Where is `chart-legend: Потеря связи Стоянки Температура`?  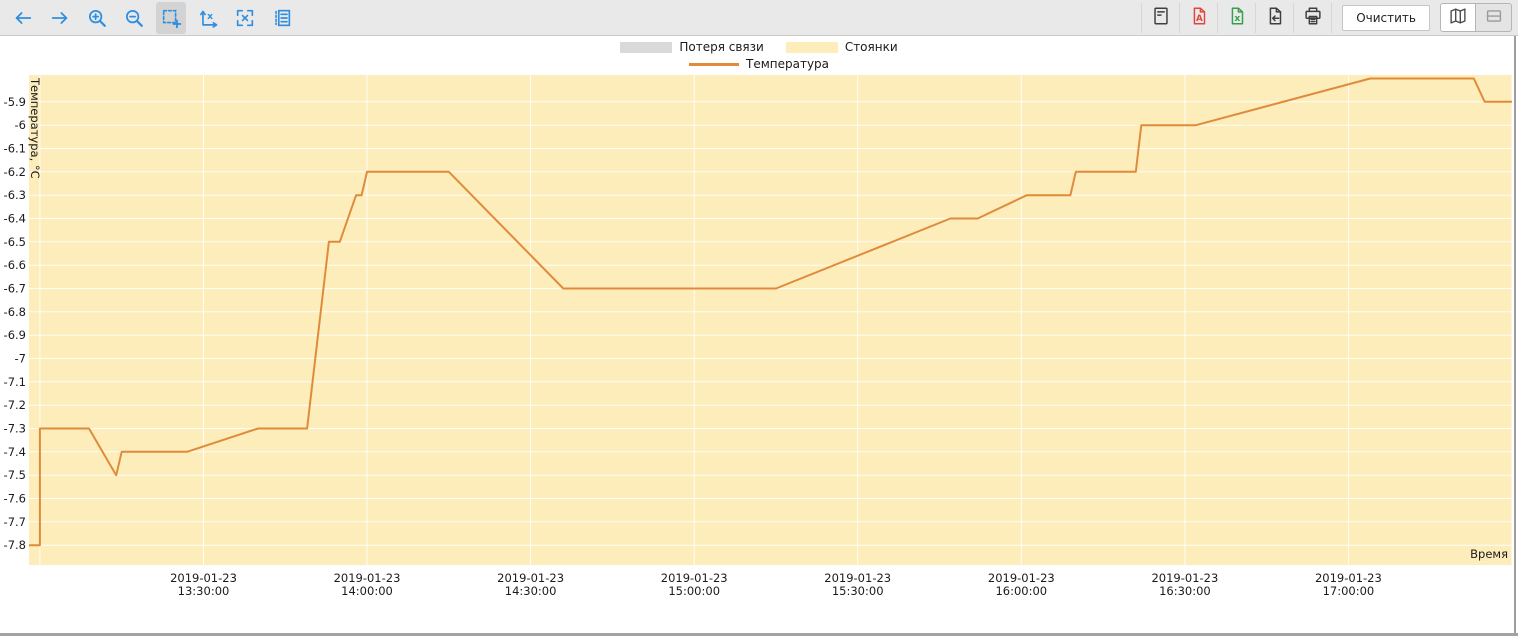 chart-legend: Потеря связи Стоянки Температура is located at coordinates (759, 55).